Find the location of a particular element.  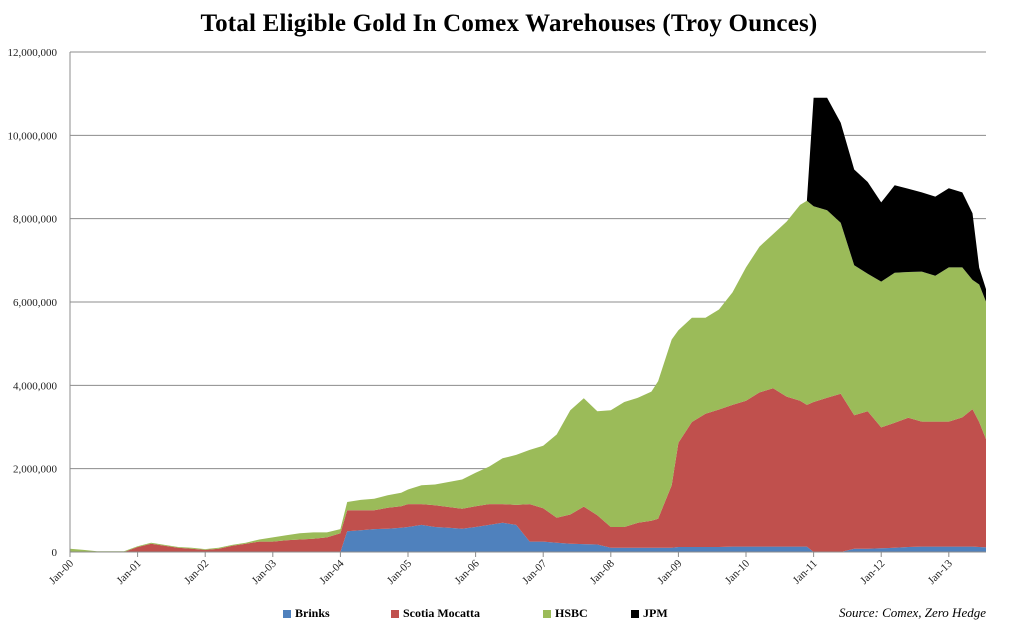

x-tick-label: Jan-12 is located at coordinates (872, 572).